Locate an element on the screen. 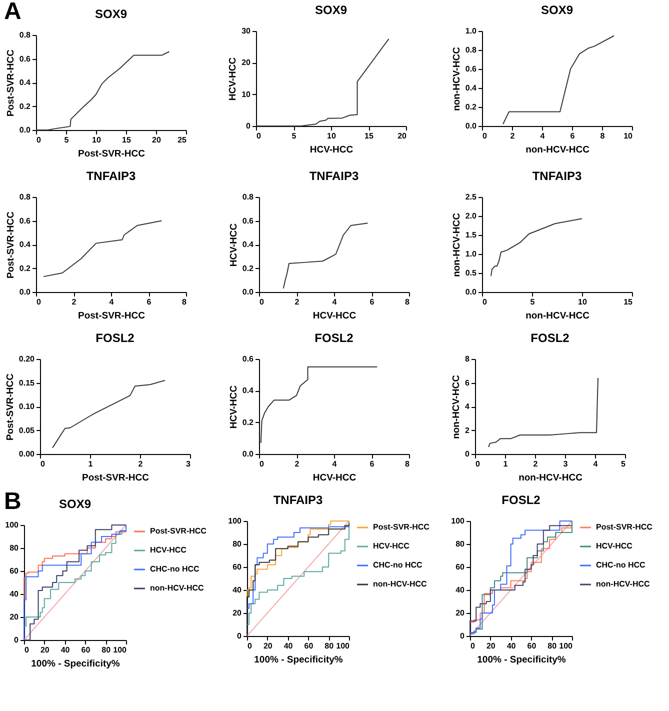 The image size is (669, 711). text: B is located at coordinates (13, 501).